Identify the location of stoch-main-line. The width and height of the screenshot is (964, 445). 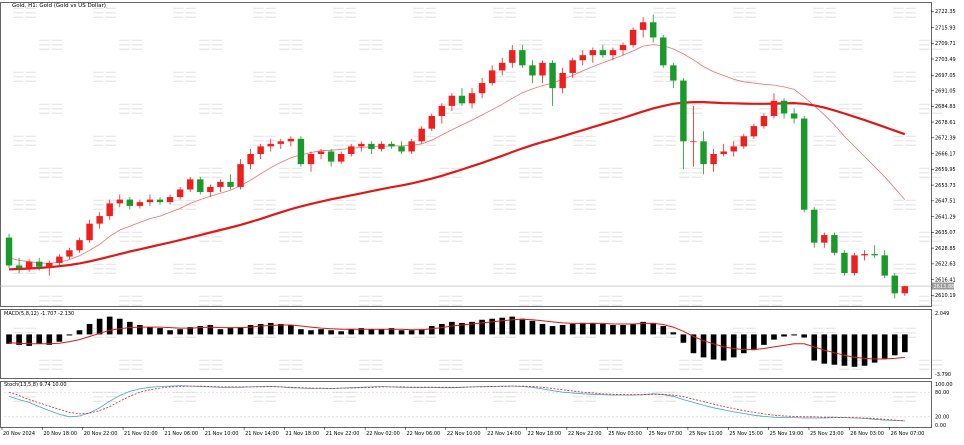
(456, 403).